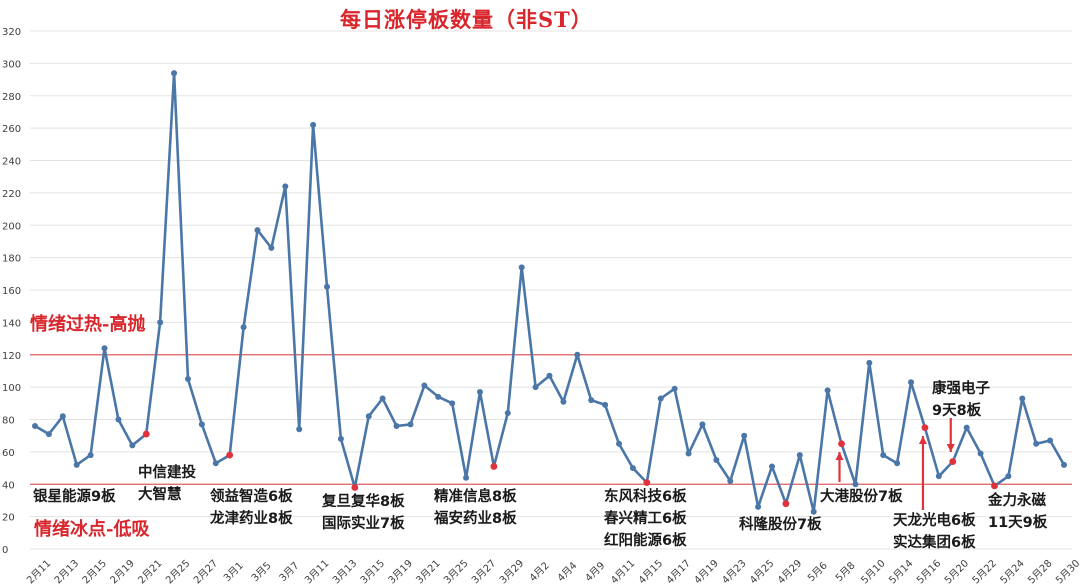  Describe the element at coordinates (1066, 571) in the screenshot. I see `x-tick-label: 5月30` at that location.